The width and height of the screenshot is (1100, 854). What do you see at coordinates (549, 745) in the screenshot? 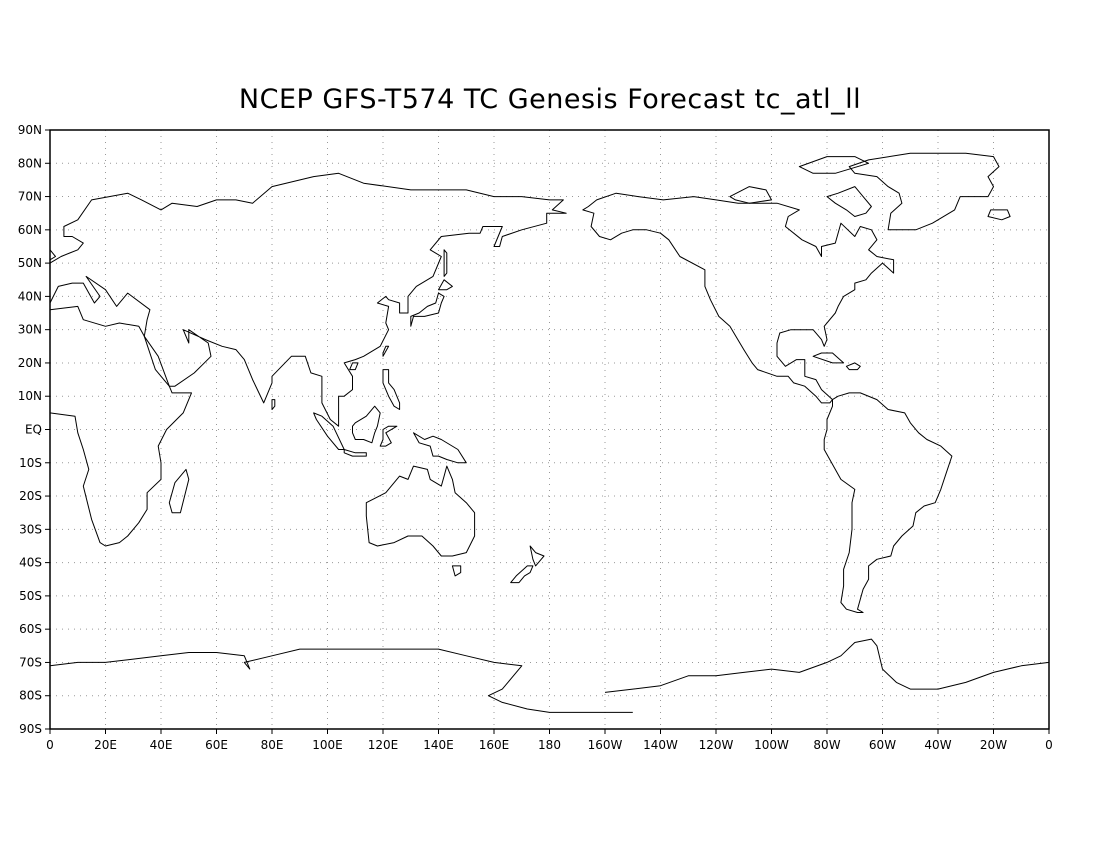
I see `lon-label: 180` at bounding box center [549, 745].